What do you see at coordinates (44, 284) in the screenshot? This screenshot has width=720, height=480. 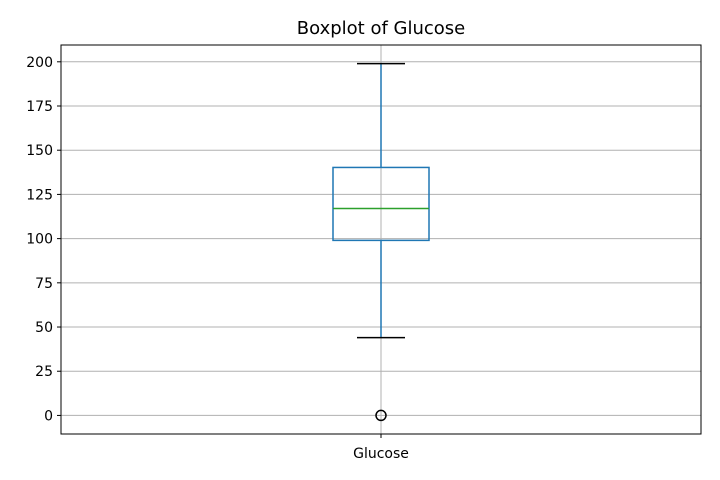 I see `y-tick-label: 75` at bounding box center [44, 284].